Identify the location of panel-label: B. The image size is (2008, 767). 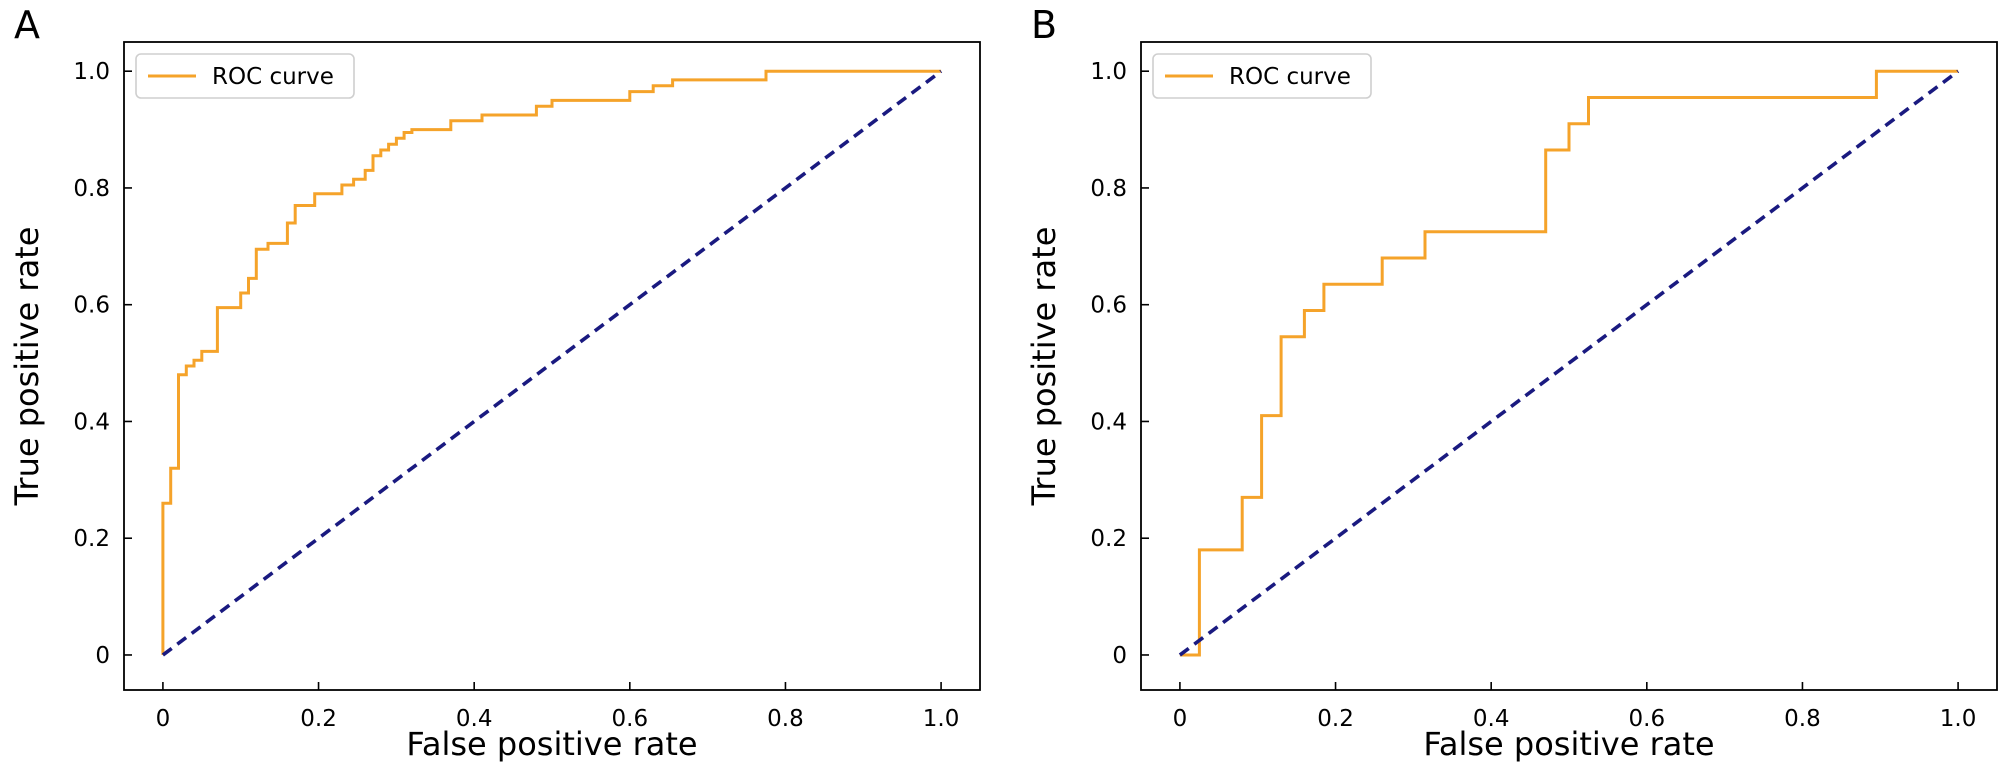
(1044, 25).